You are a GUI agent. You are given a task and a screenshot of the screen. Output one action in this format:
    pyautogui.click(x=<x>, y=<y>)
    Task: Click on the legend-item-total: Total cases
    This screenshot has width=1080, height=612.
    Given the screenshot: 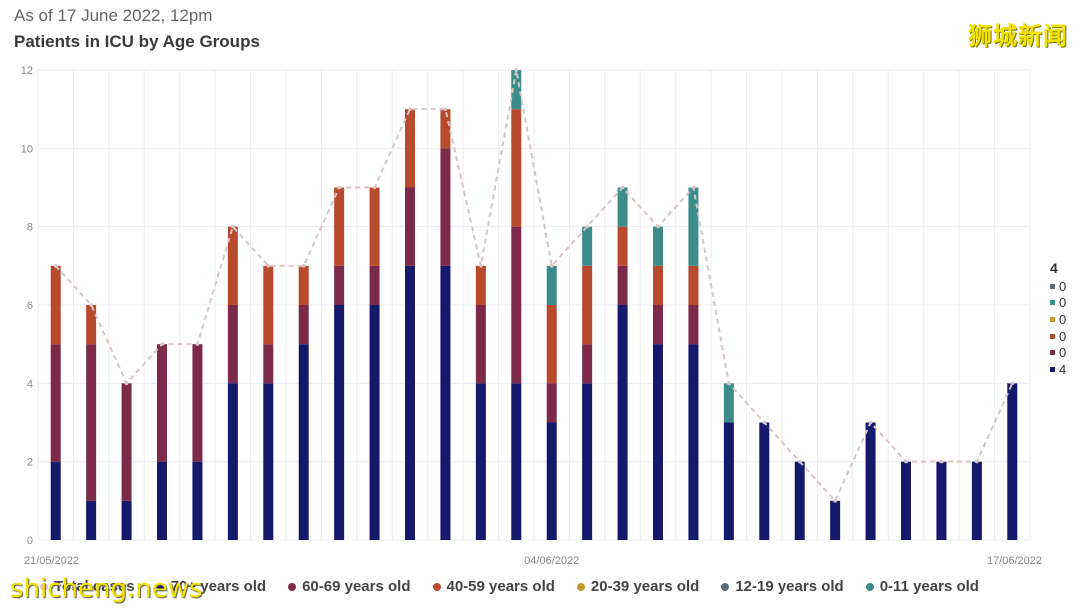 What is the action you would take?
    pyautogui.click(x=87, y=586)
    